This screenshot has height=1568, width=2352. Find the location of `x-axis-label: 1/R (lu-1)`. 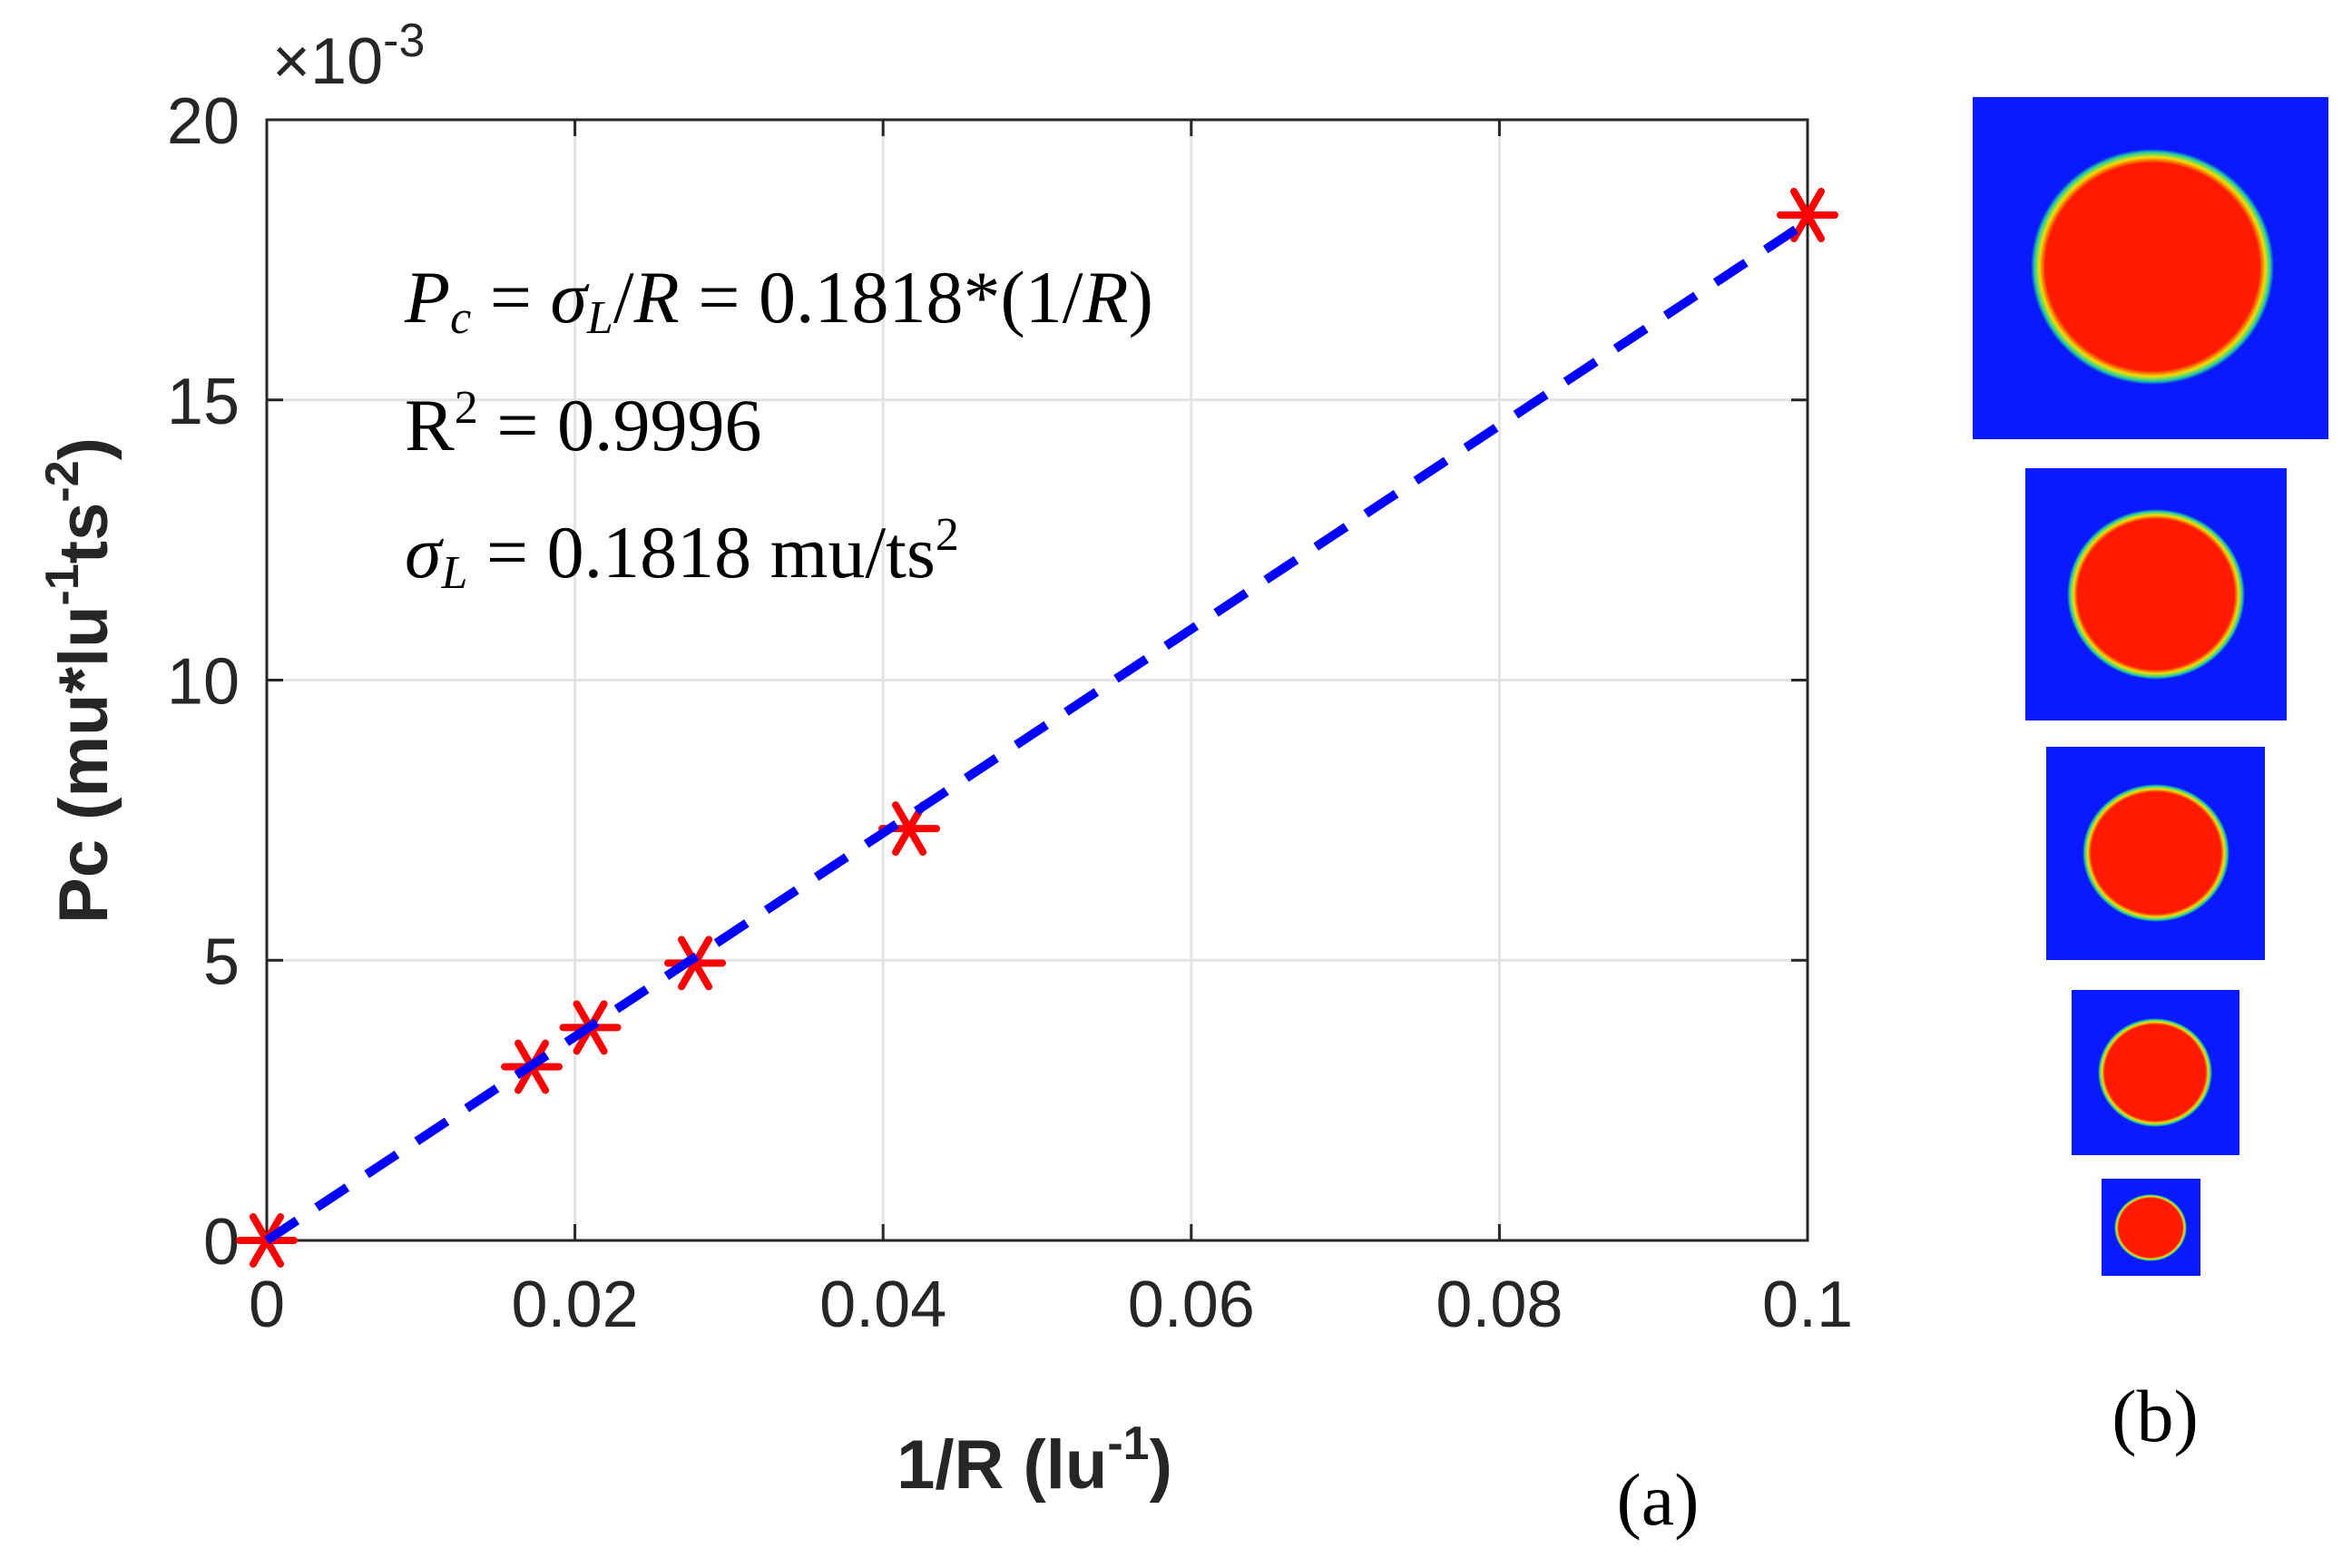

x-axis-label: 1/R (lu-1) is located at coordinates (1034, 1460).